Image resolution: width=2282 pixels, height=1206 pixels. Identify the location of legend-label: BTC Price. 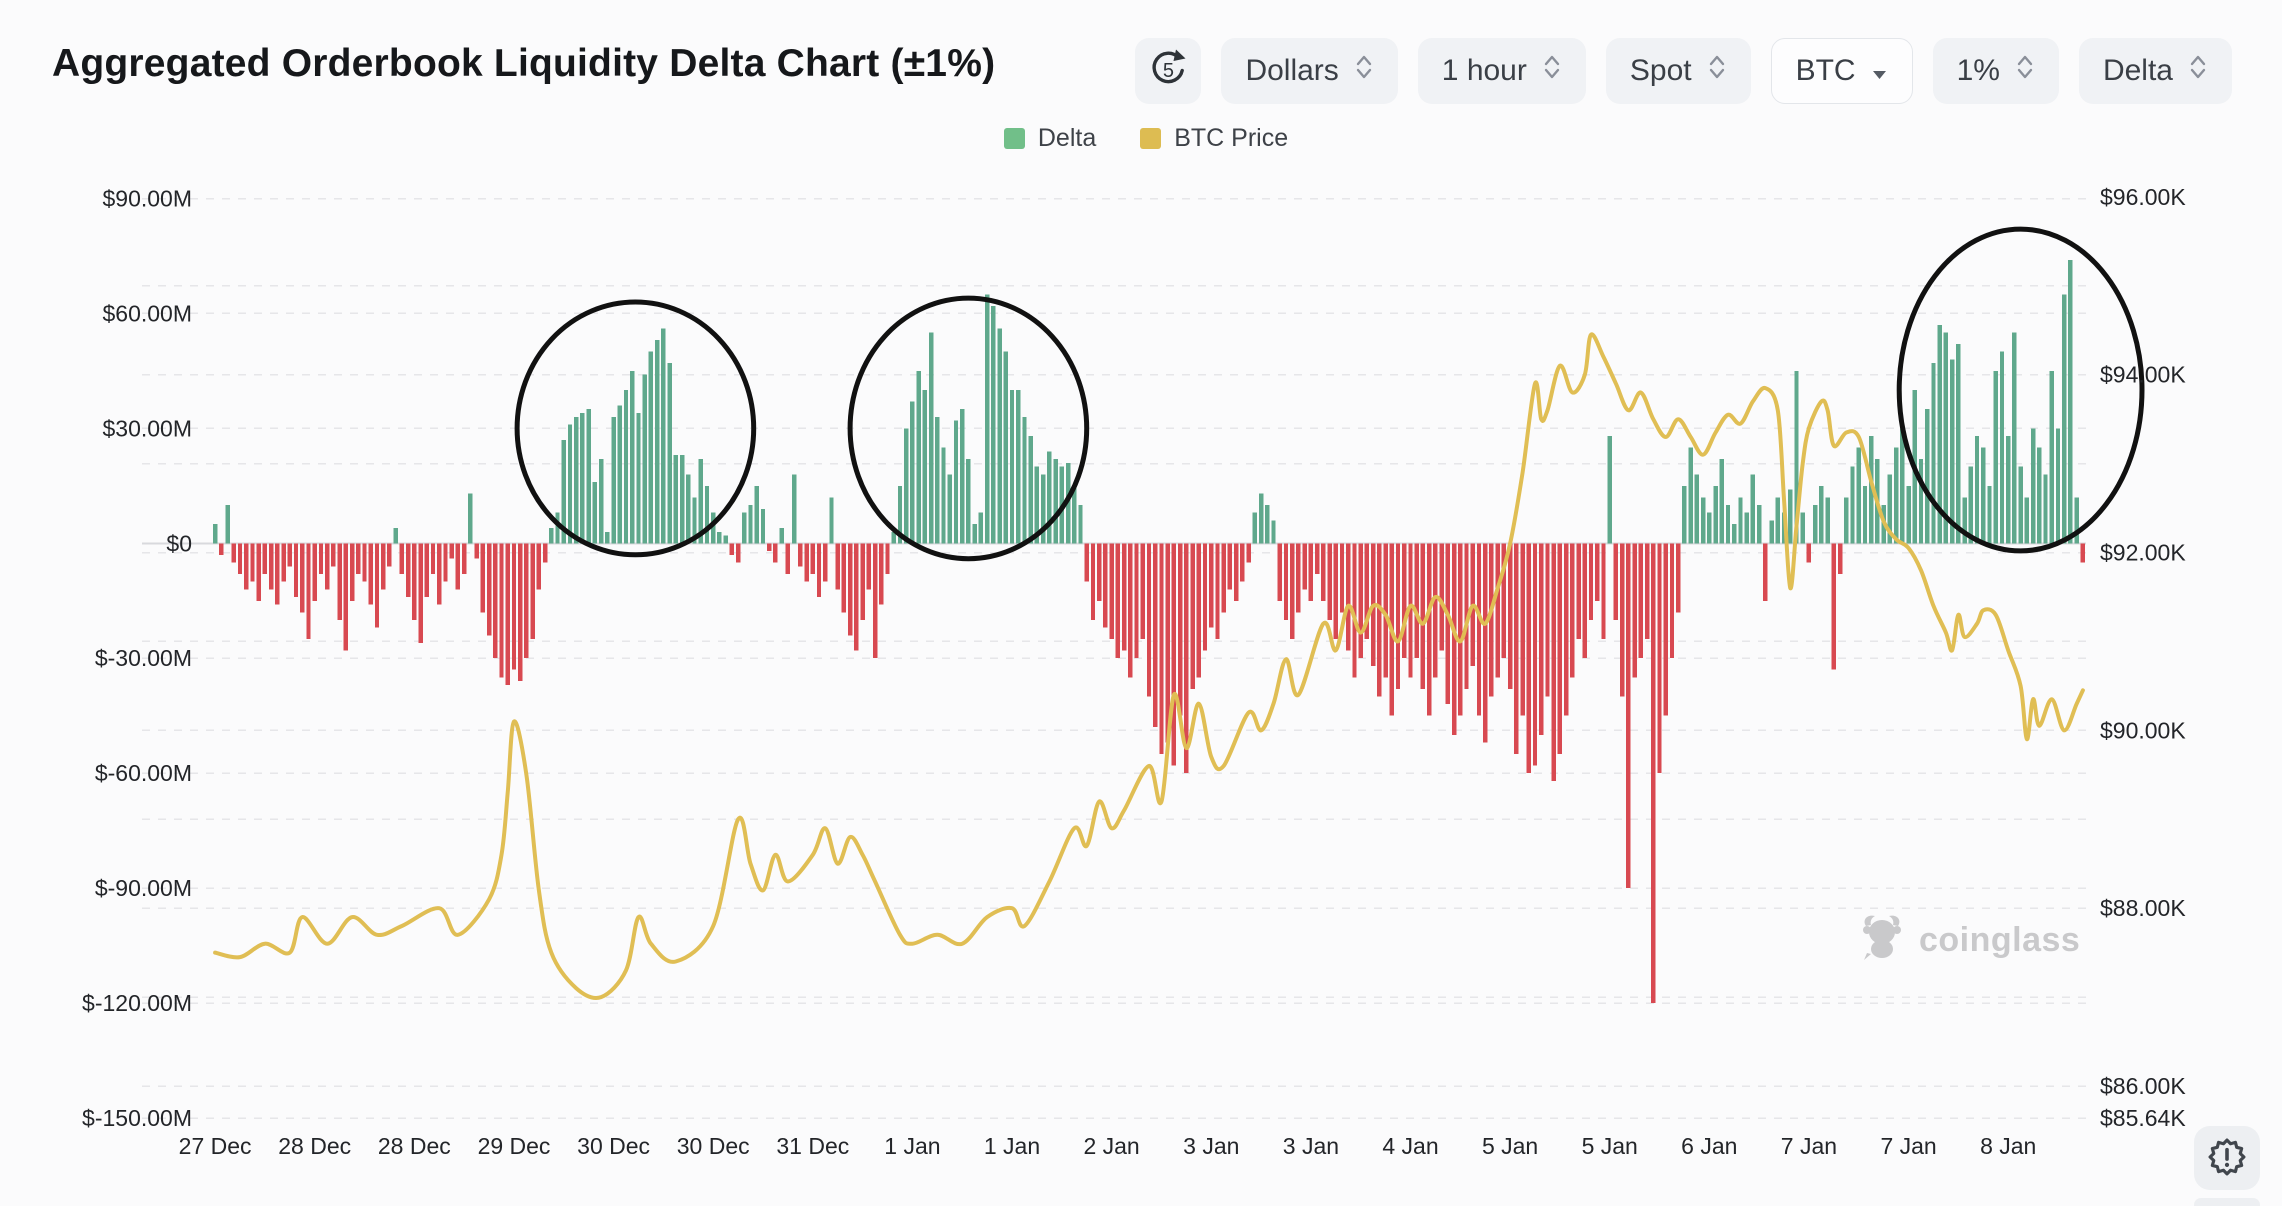
(1231, 138).